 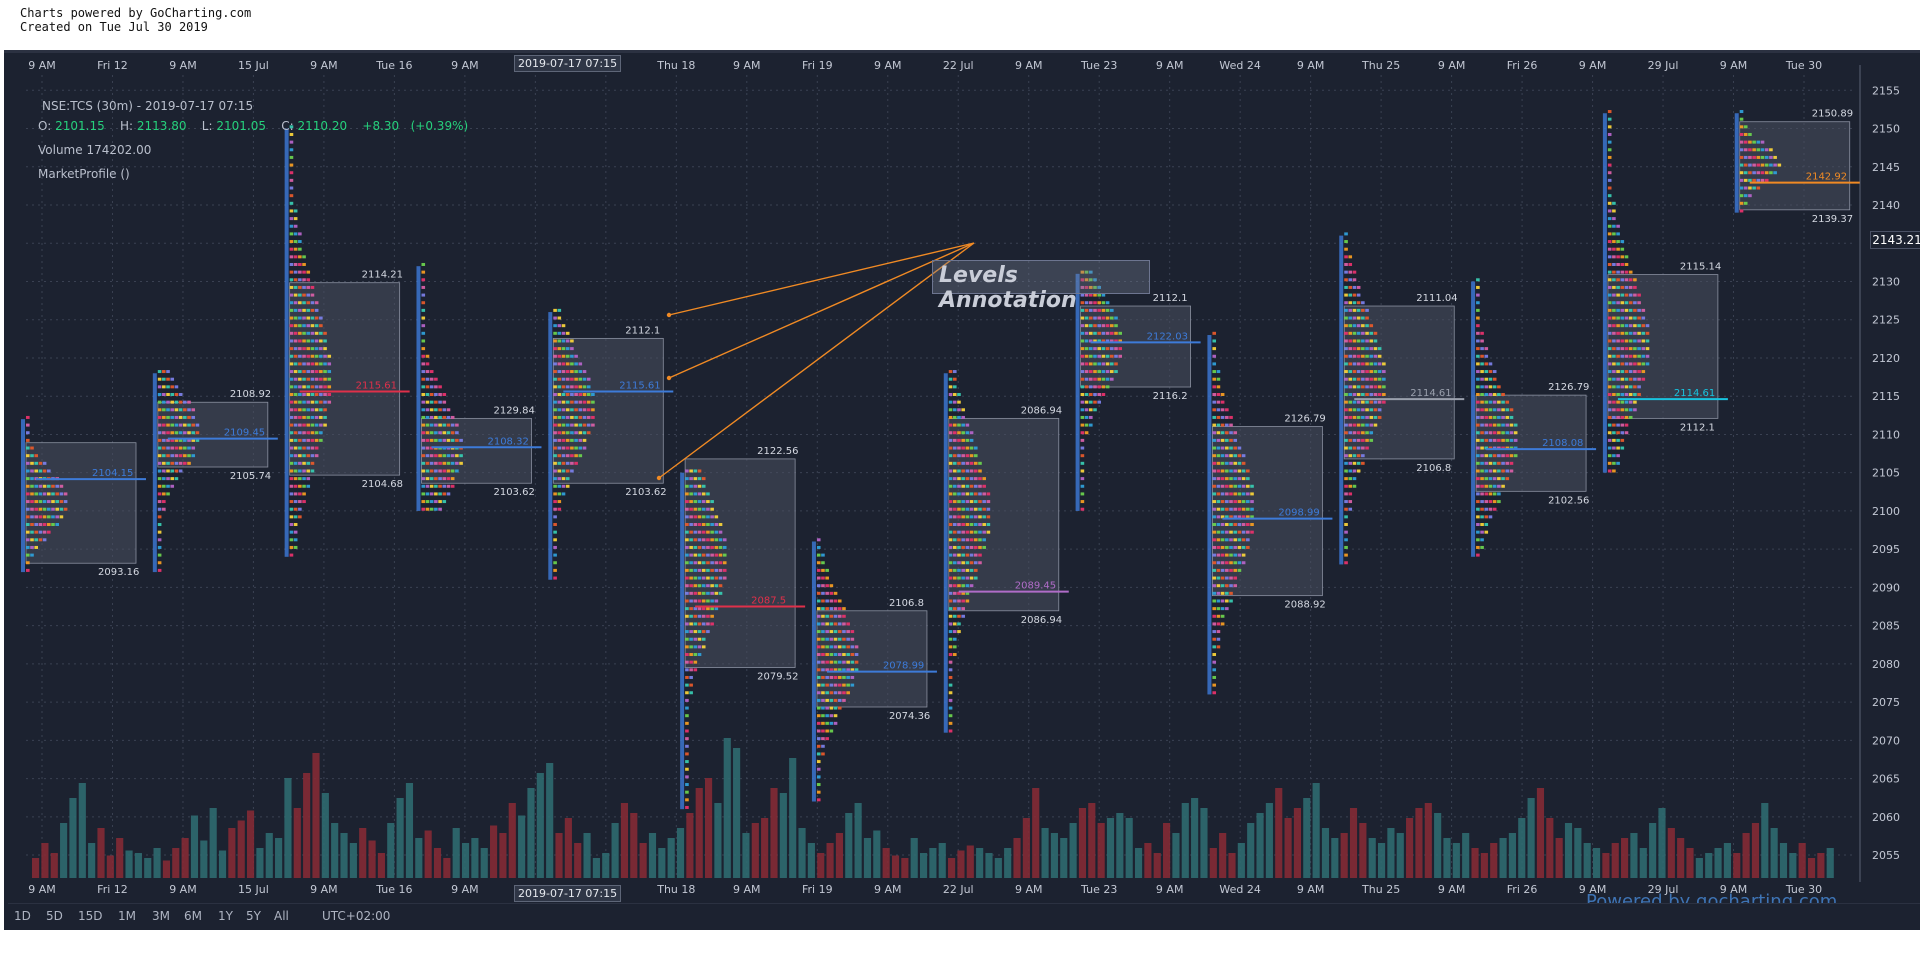 What do you see at coordinates (568, 63) in the screenshot?
I see `crosshair-time-top: 2019-07-17 07:15` at bounding box center [568, 63].